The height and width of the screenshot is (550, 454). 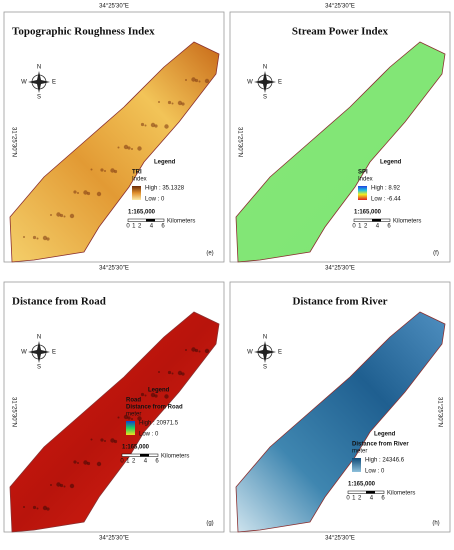 What do you see at coordinates (265, 98) in the screenshot?
I see `compass-s: S` at bounding box center [265, 98].